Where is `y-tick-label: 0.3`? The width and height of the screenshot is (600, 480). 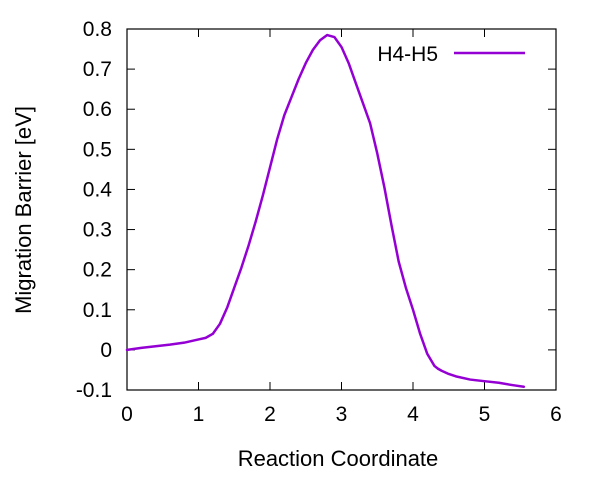 y-tick-label: 0.3 is located at coordinates (97, 230).